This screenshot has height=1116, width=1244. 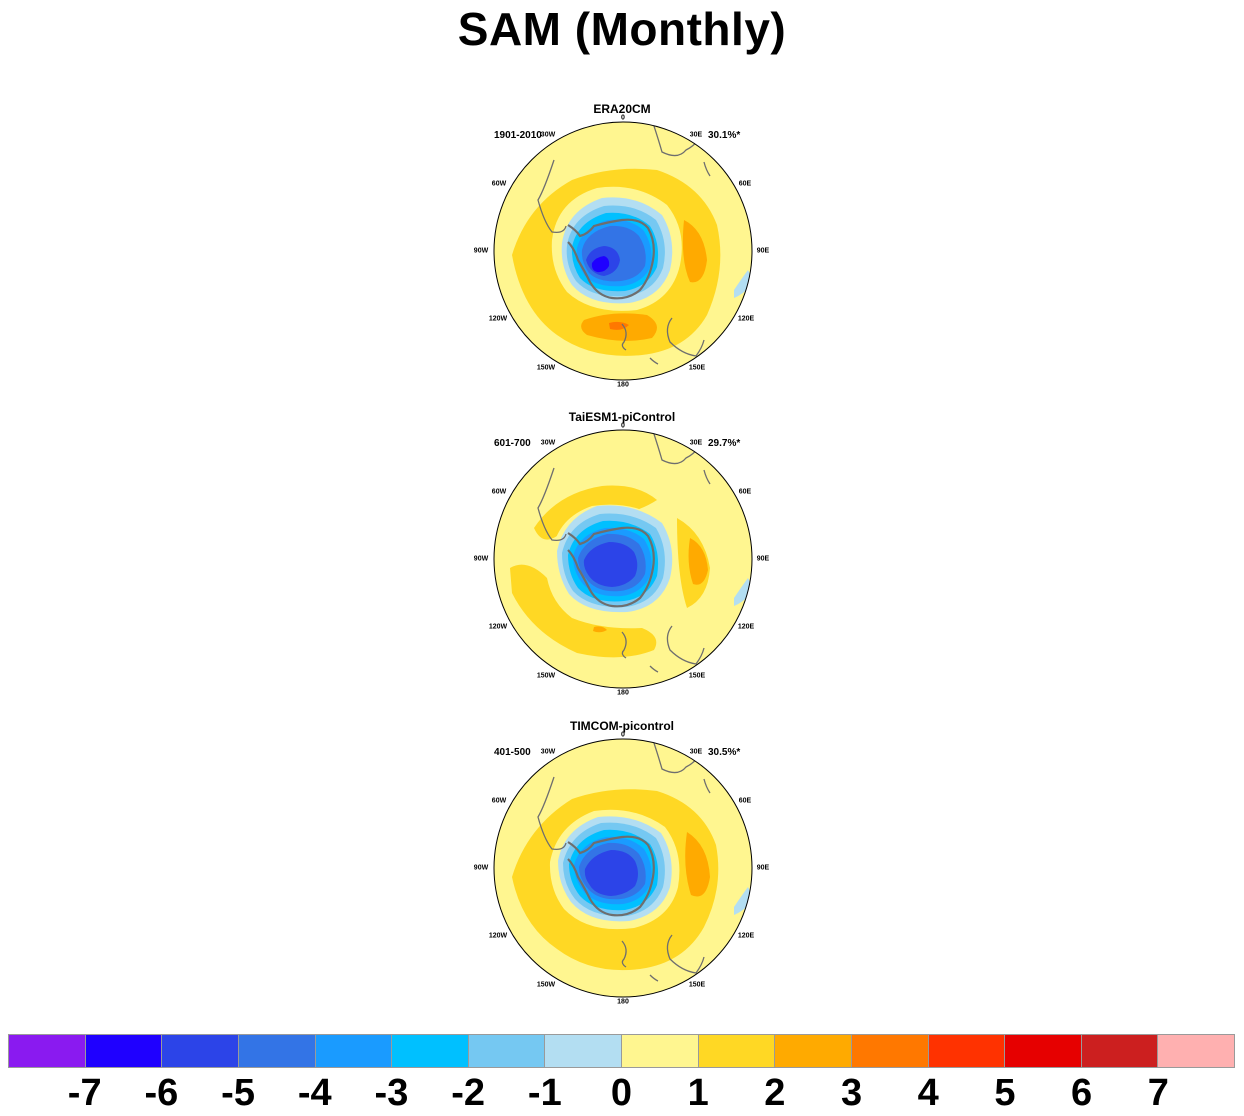 What do you see at coordinates (928, 1093) in the screenshot?
I see `colorbar-label: 4` at bounding box center [928, 1093].